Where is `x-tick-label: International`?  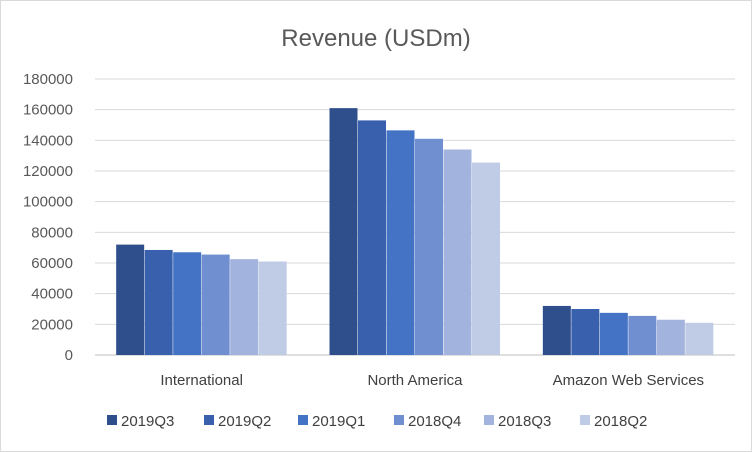 x-tick-label: International is located at coordinates (201, 380).